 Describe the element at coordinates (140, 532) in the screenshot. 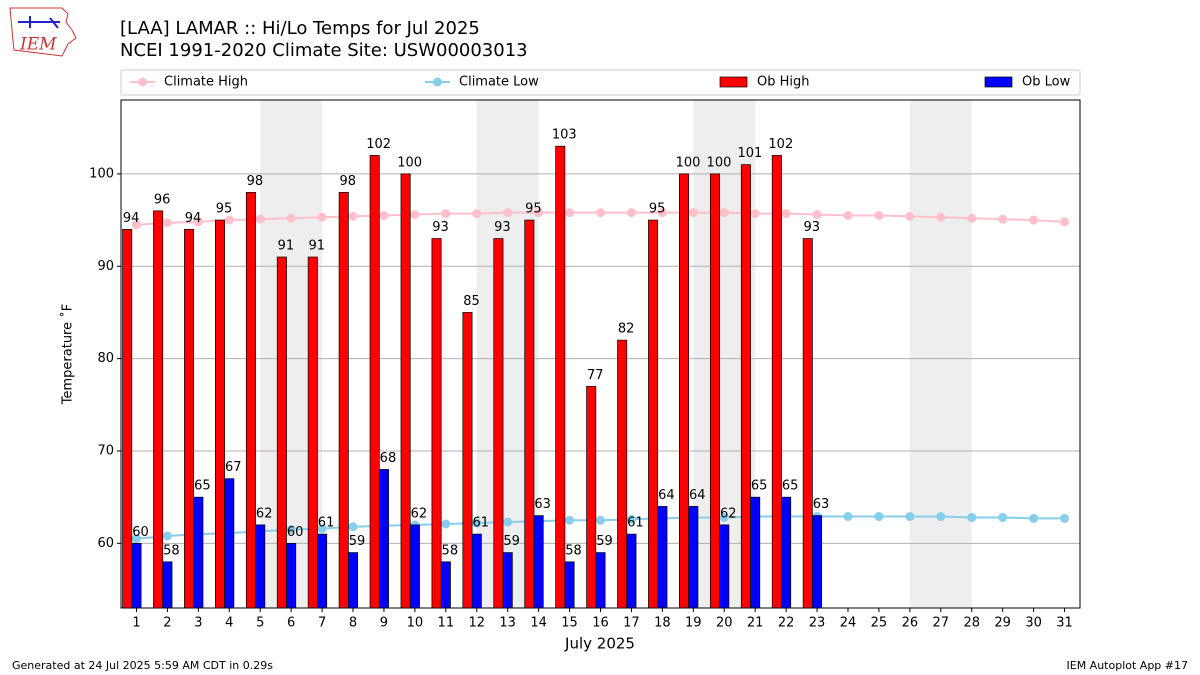

I see `data-label: 60` at that location.